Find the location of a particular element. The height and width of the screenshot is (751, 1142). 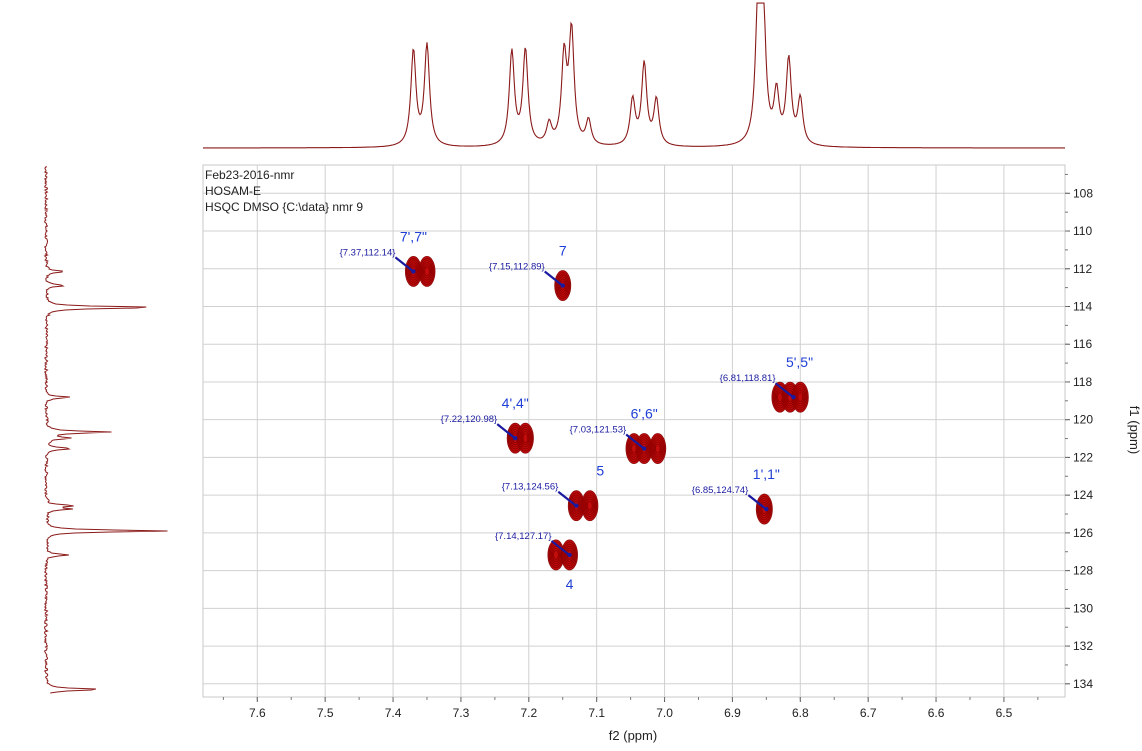

info-line-1: Feb23-2016-nmr is located at coordinates (249, 175).